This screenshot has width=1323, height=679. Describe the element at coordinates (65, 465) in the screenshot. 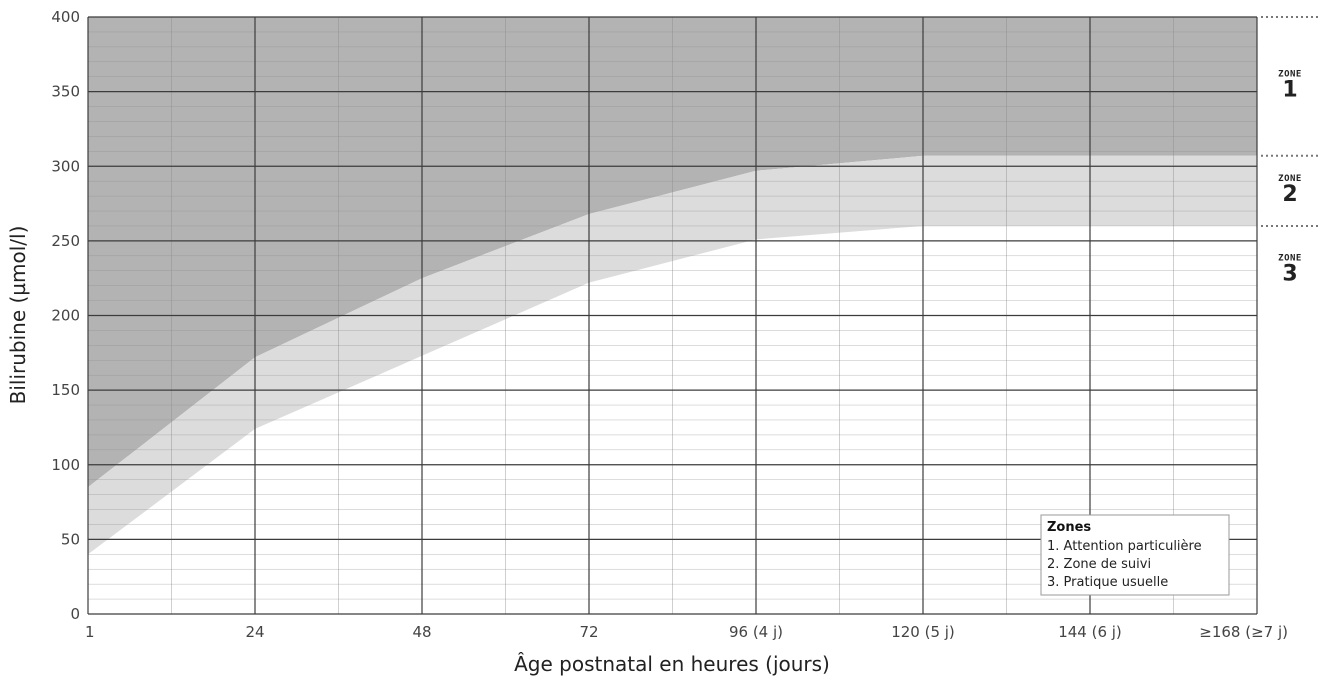

I see `y-tick-label: 100` at that location.